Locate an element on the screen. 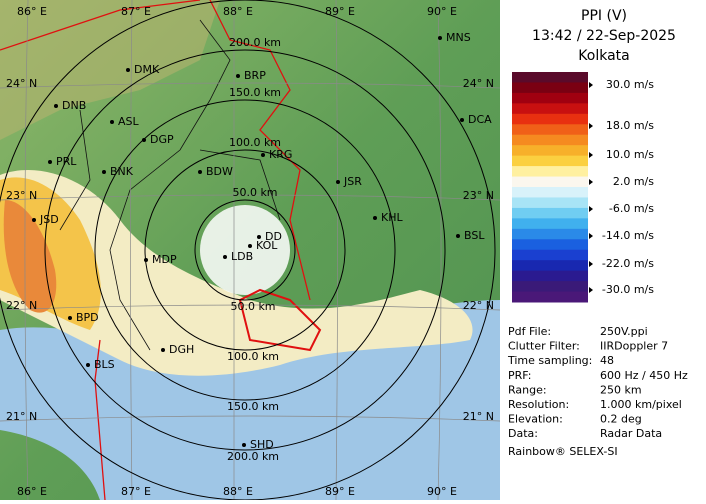 The width and height of the screenshot is (706, 504). station-label: BPD is located at coordinates (87, 317).